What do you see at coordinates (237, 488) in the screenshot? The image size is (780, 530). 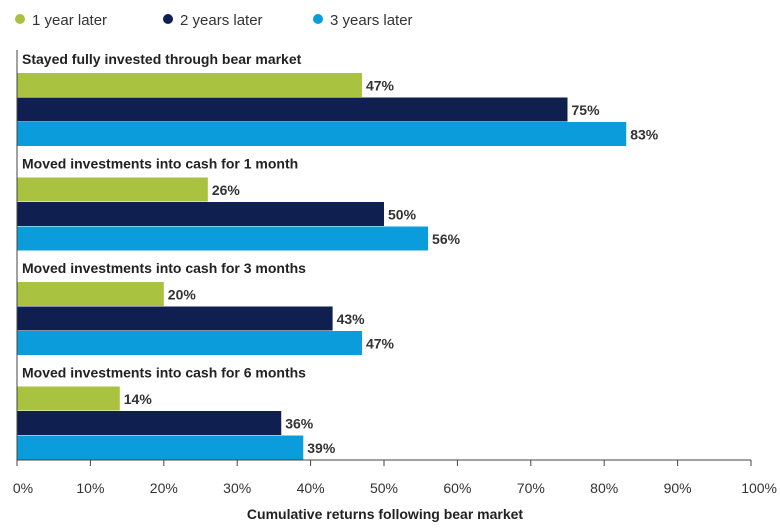 I see `x-tick-label: 30%` at bounding box center [237, 488].